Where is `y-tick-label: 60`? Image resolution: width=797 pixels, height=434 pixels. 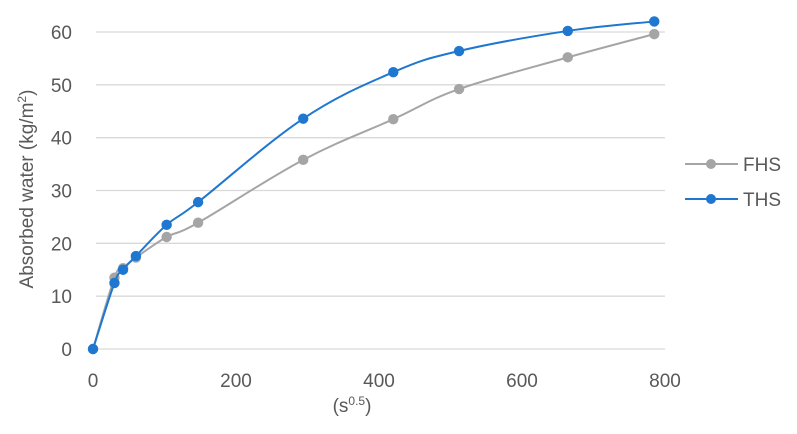
y-tick-label: 60 is located at coordinates (61, 33).